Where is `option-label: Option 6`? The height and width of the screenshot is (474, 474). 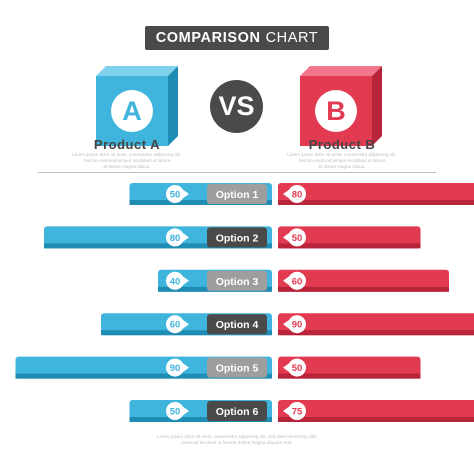
option-label: Option 6 is located at coordinates (237, 412).